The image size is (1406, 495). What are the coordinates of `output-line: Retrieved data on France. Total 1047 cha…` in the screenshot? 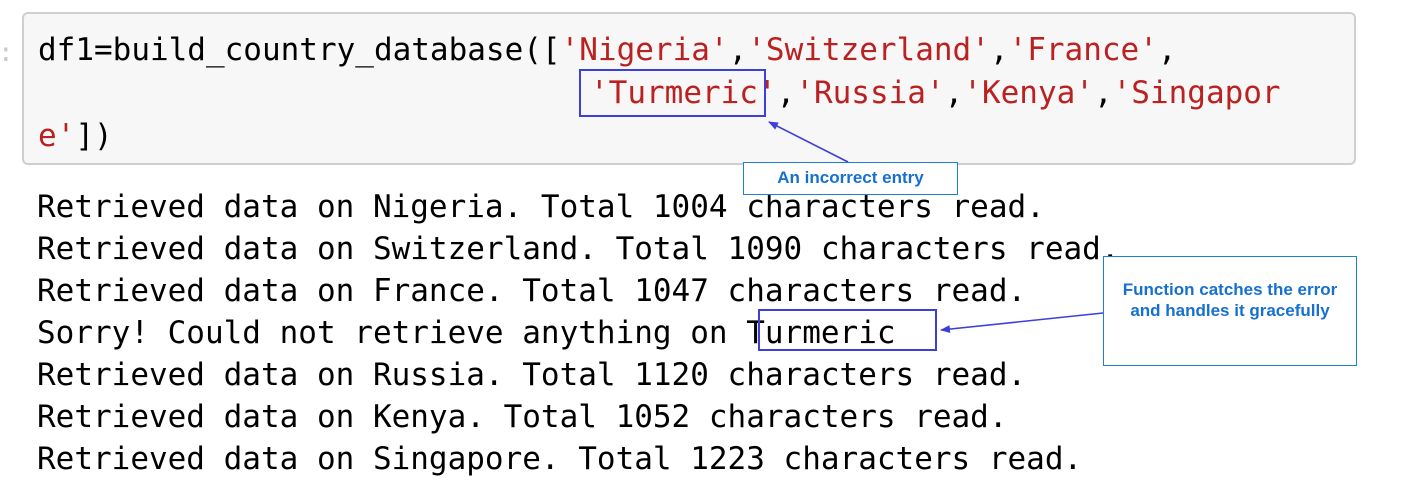 It's located at (532, 291).